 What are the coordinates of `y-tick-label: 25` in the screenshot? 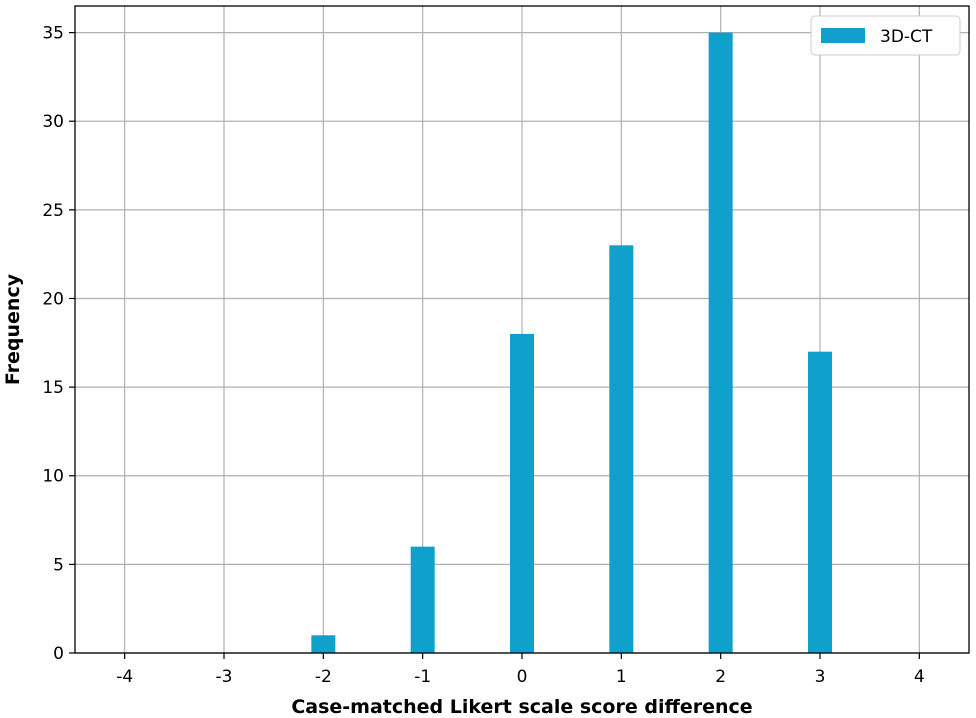 It's located at (53, 211).